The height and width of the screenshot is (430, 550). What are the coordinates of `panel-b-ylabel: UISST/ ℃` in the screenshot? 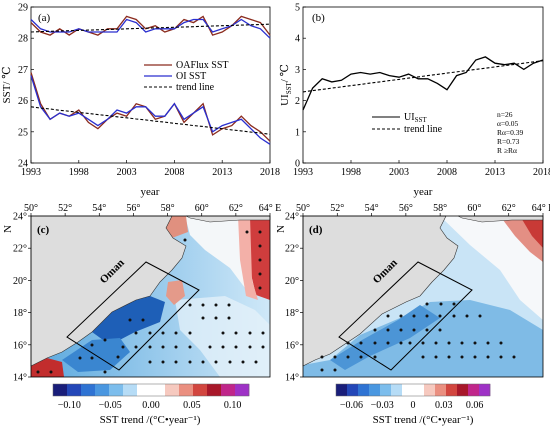 It's located at (286, 85).